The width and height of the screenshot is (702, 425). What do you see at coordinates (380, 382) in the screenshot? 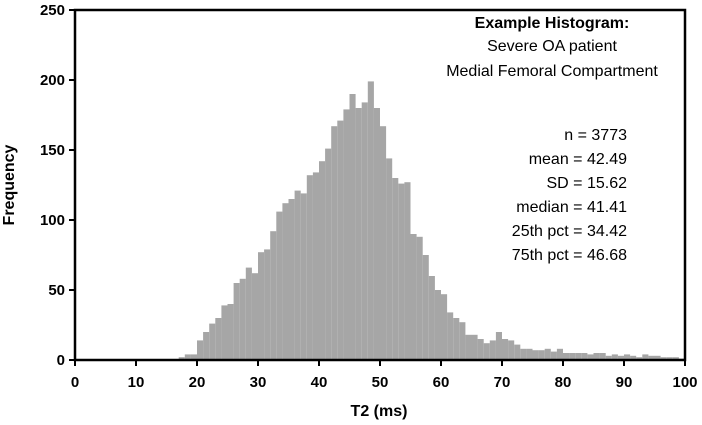
I see `x-tick-label: 50` at bounding box center [380, 382].